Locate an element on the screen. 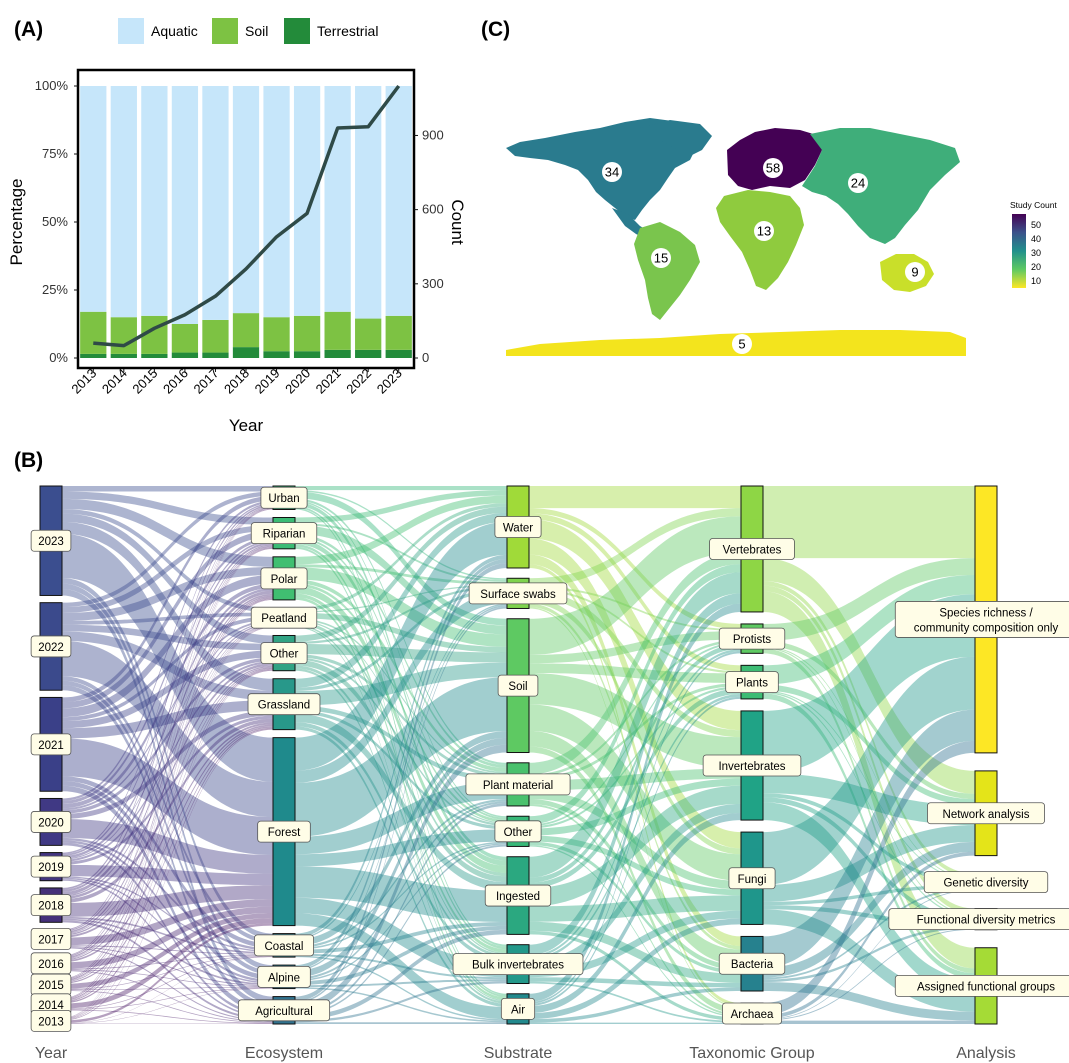 This screenshot has height=1063, width=1069. sankey-node-label: 2022 is located at coordinates (51, 646).